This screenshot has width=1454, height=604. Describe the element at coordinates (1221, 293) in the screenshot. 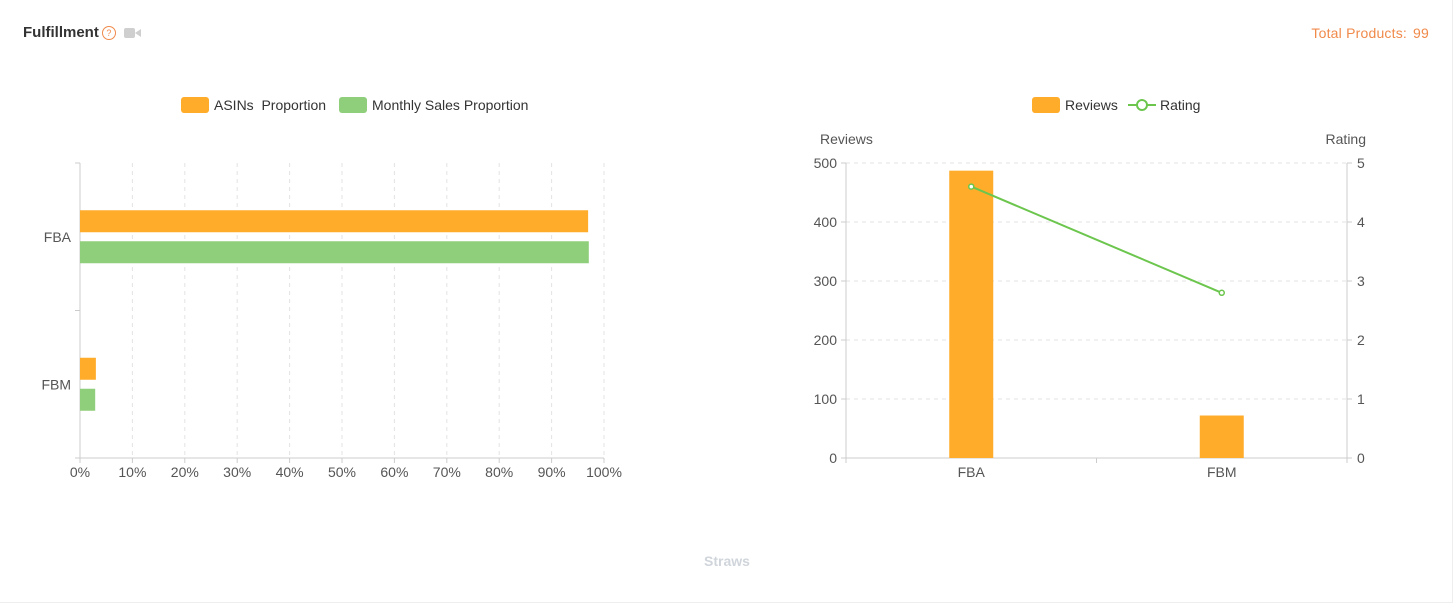

I see `rating-point-fbm` at that location.